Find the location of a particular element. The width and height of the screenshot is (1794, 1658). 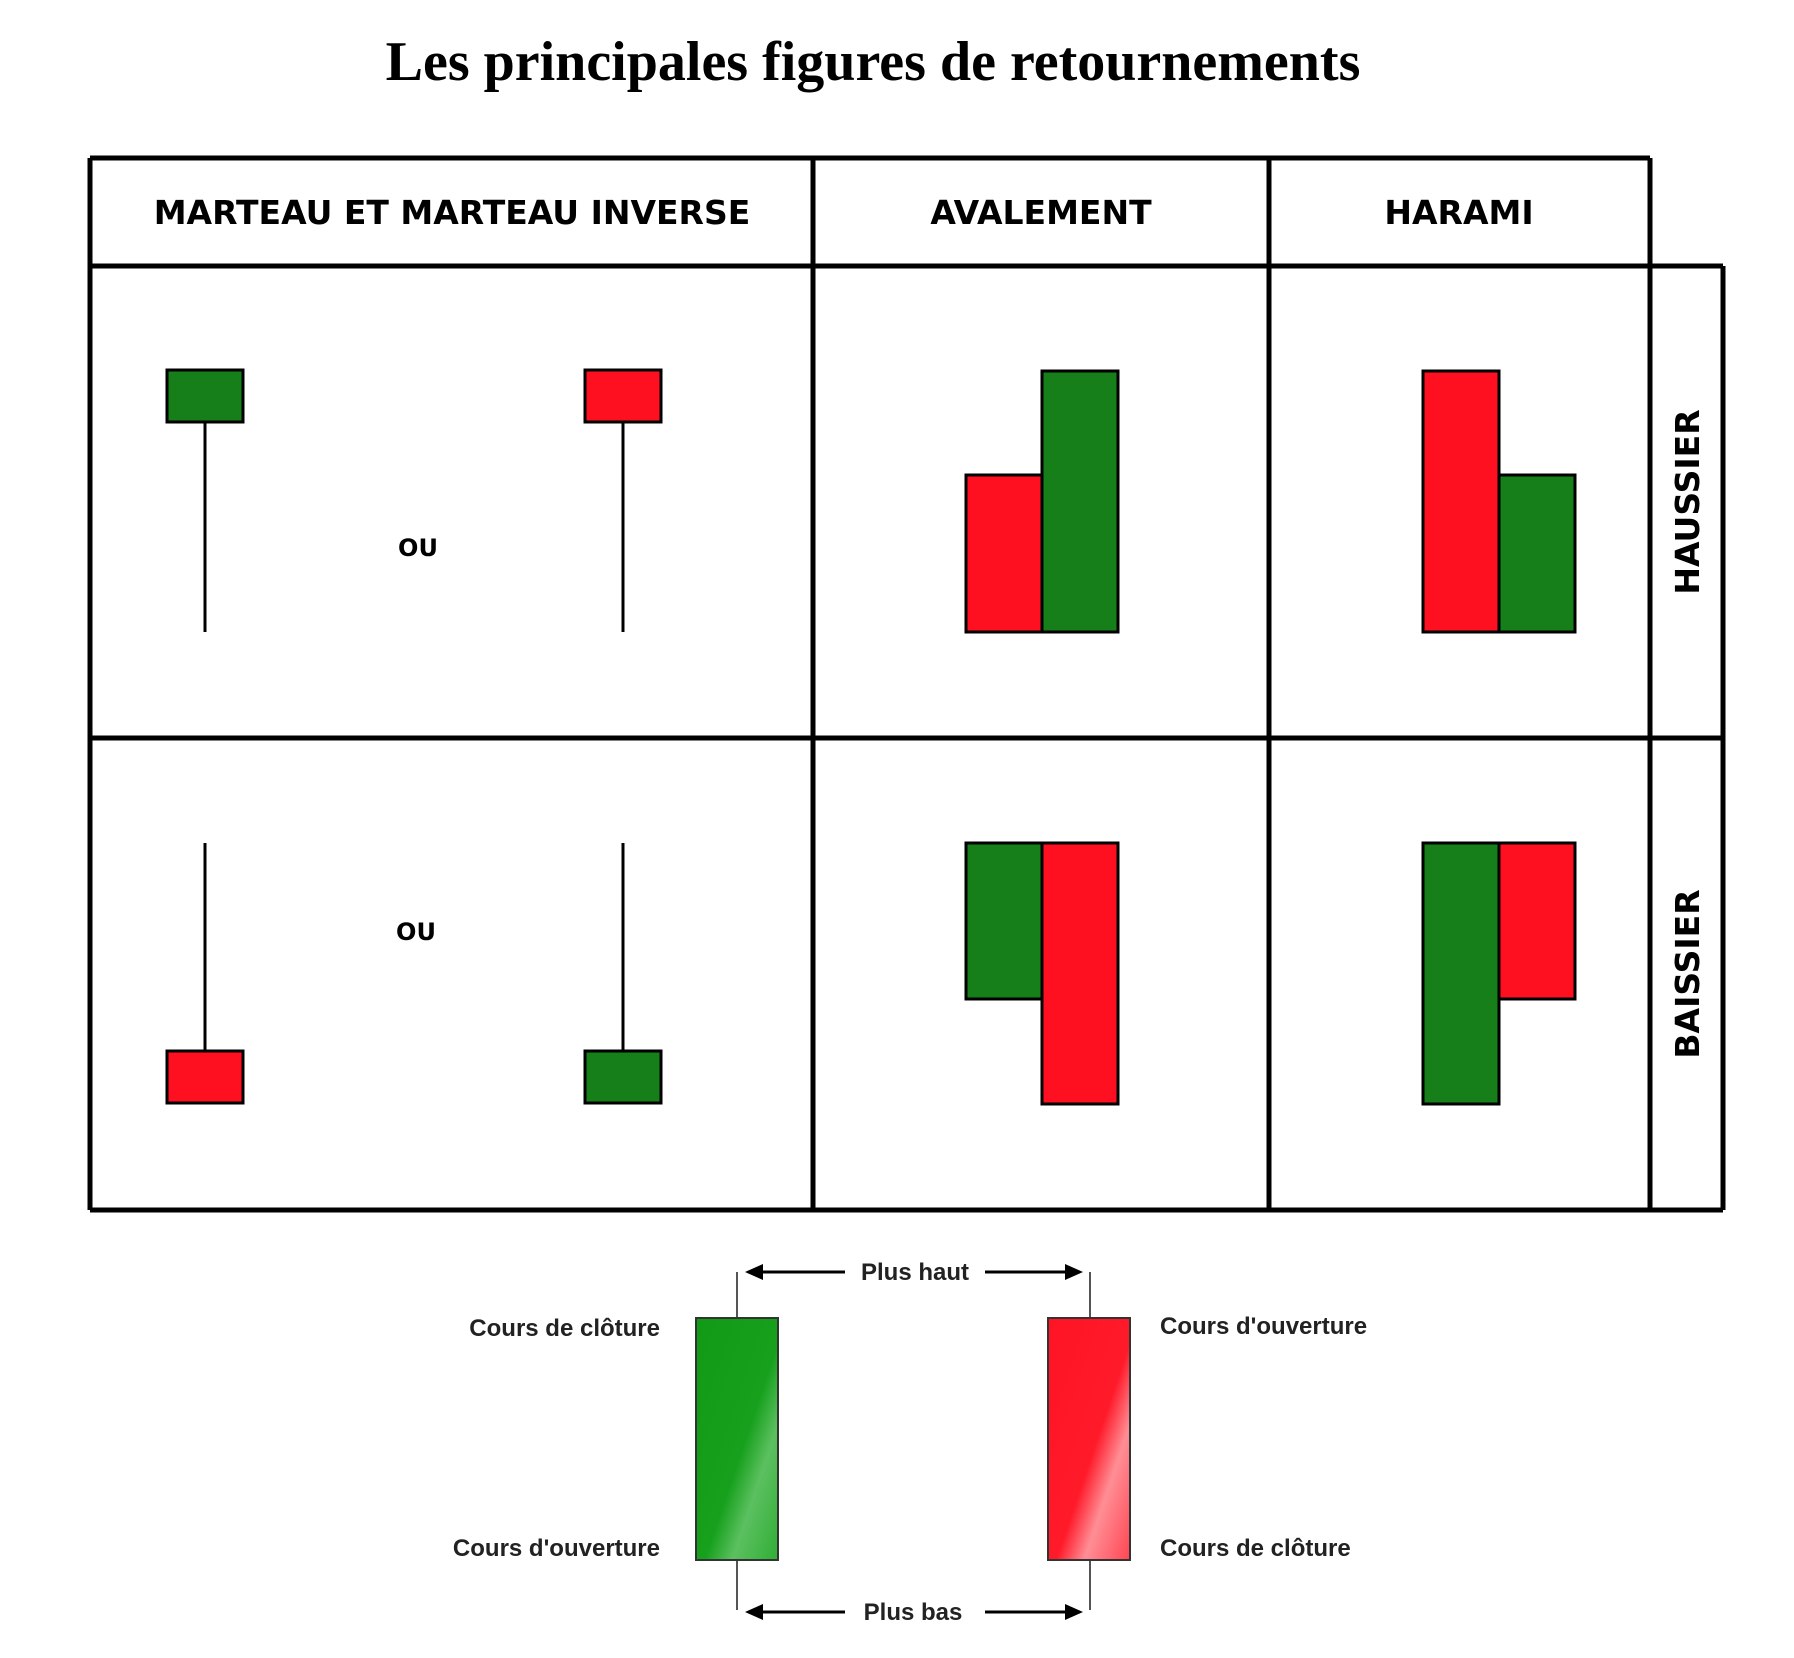

column-header-avalement: AVALEMENT is located at coordinates (1041, 212).